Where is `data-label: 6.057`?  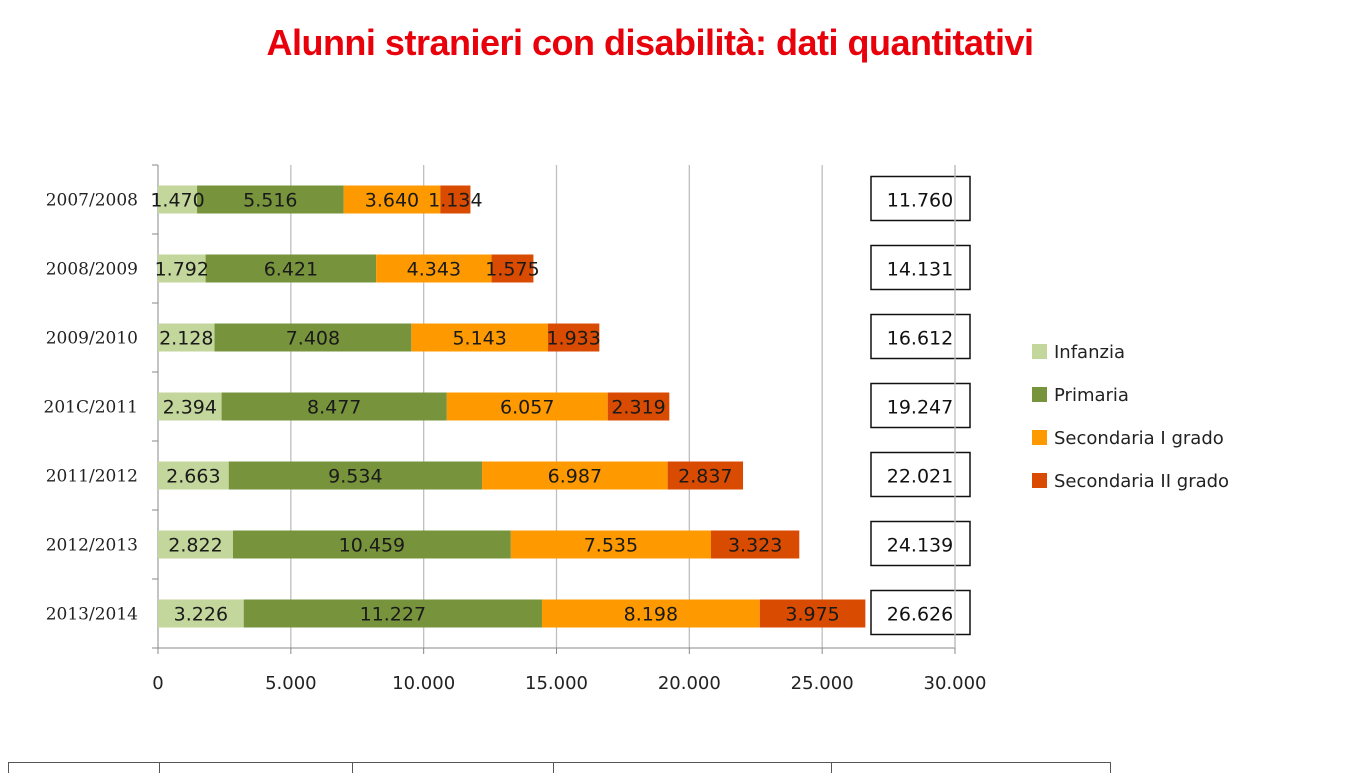 data-label: 6.057 is located at coordinates (527, 408).